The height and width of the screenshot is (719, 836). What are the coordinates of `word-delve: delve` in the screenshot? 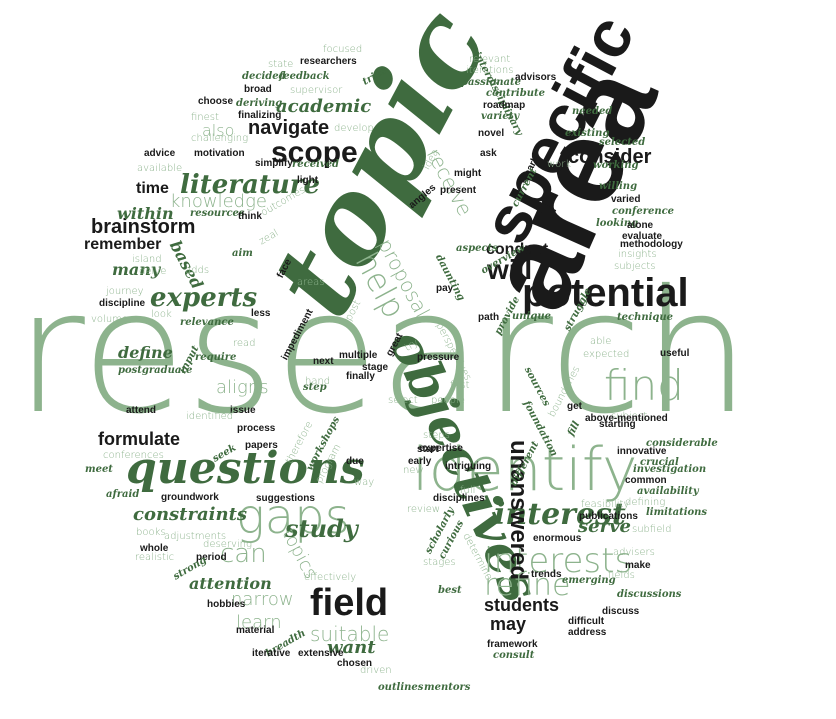 It's located at (153, 271).